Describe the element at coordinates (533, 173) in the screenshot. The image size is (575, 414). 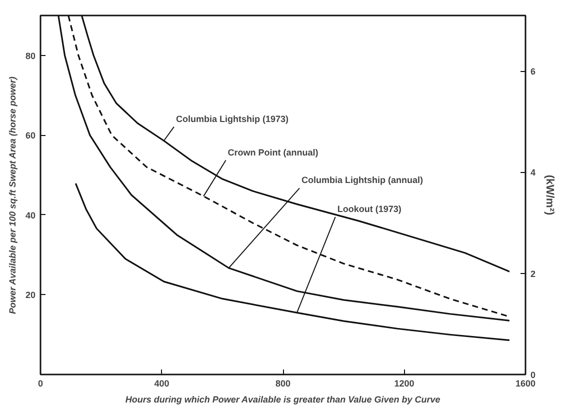
I see `y2-tick-label: 4` at that location.